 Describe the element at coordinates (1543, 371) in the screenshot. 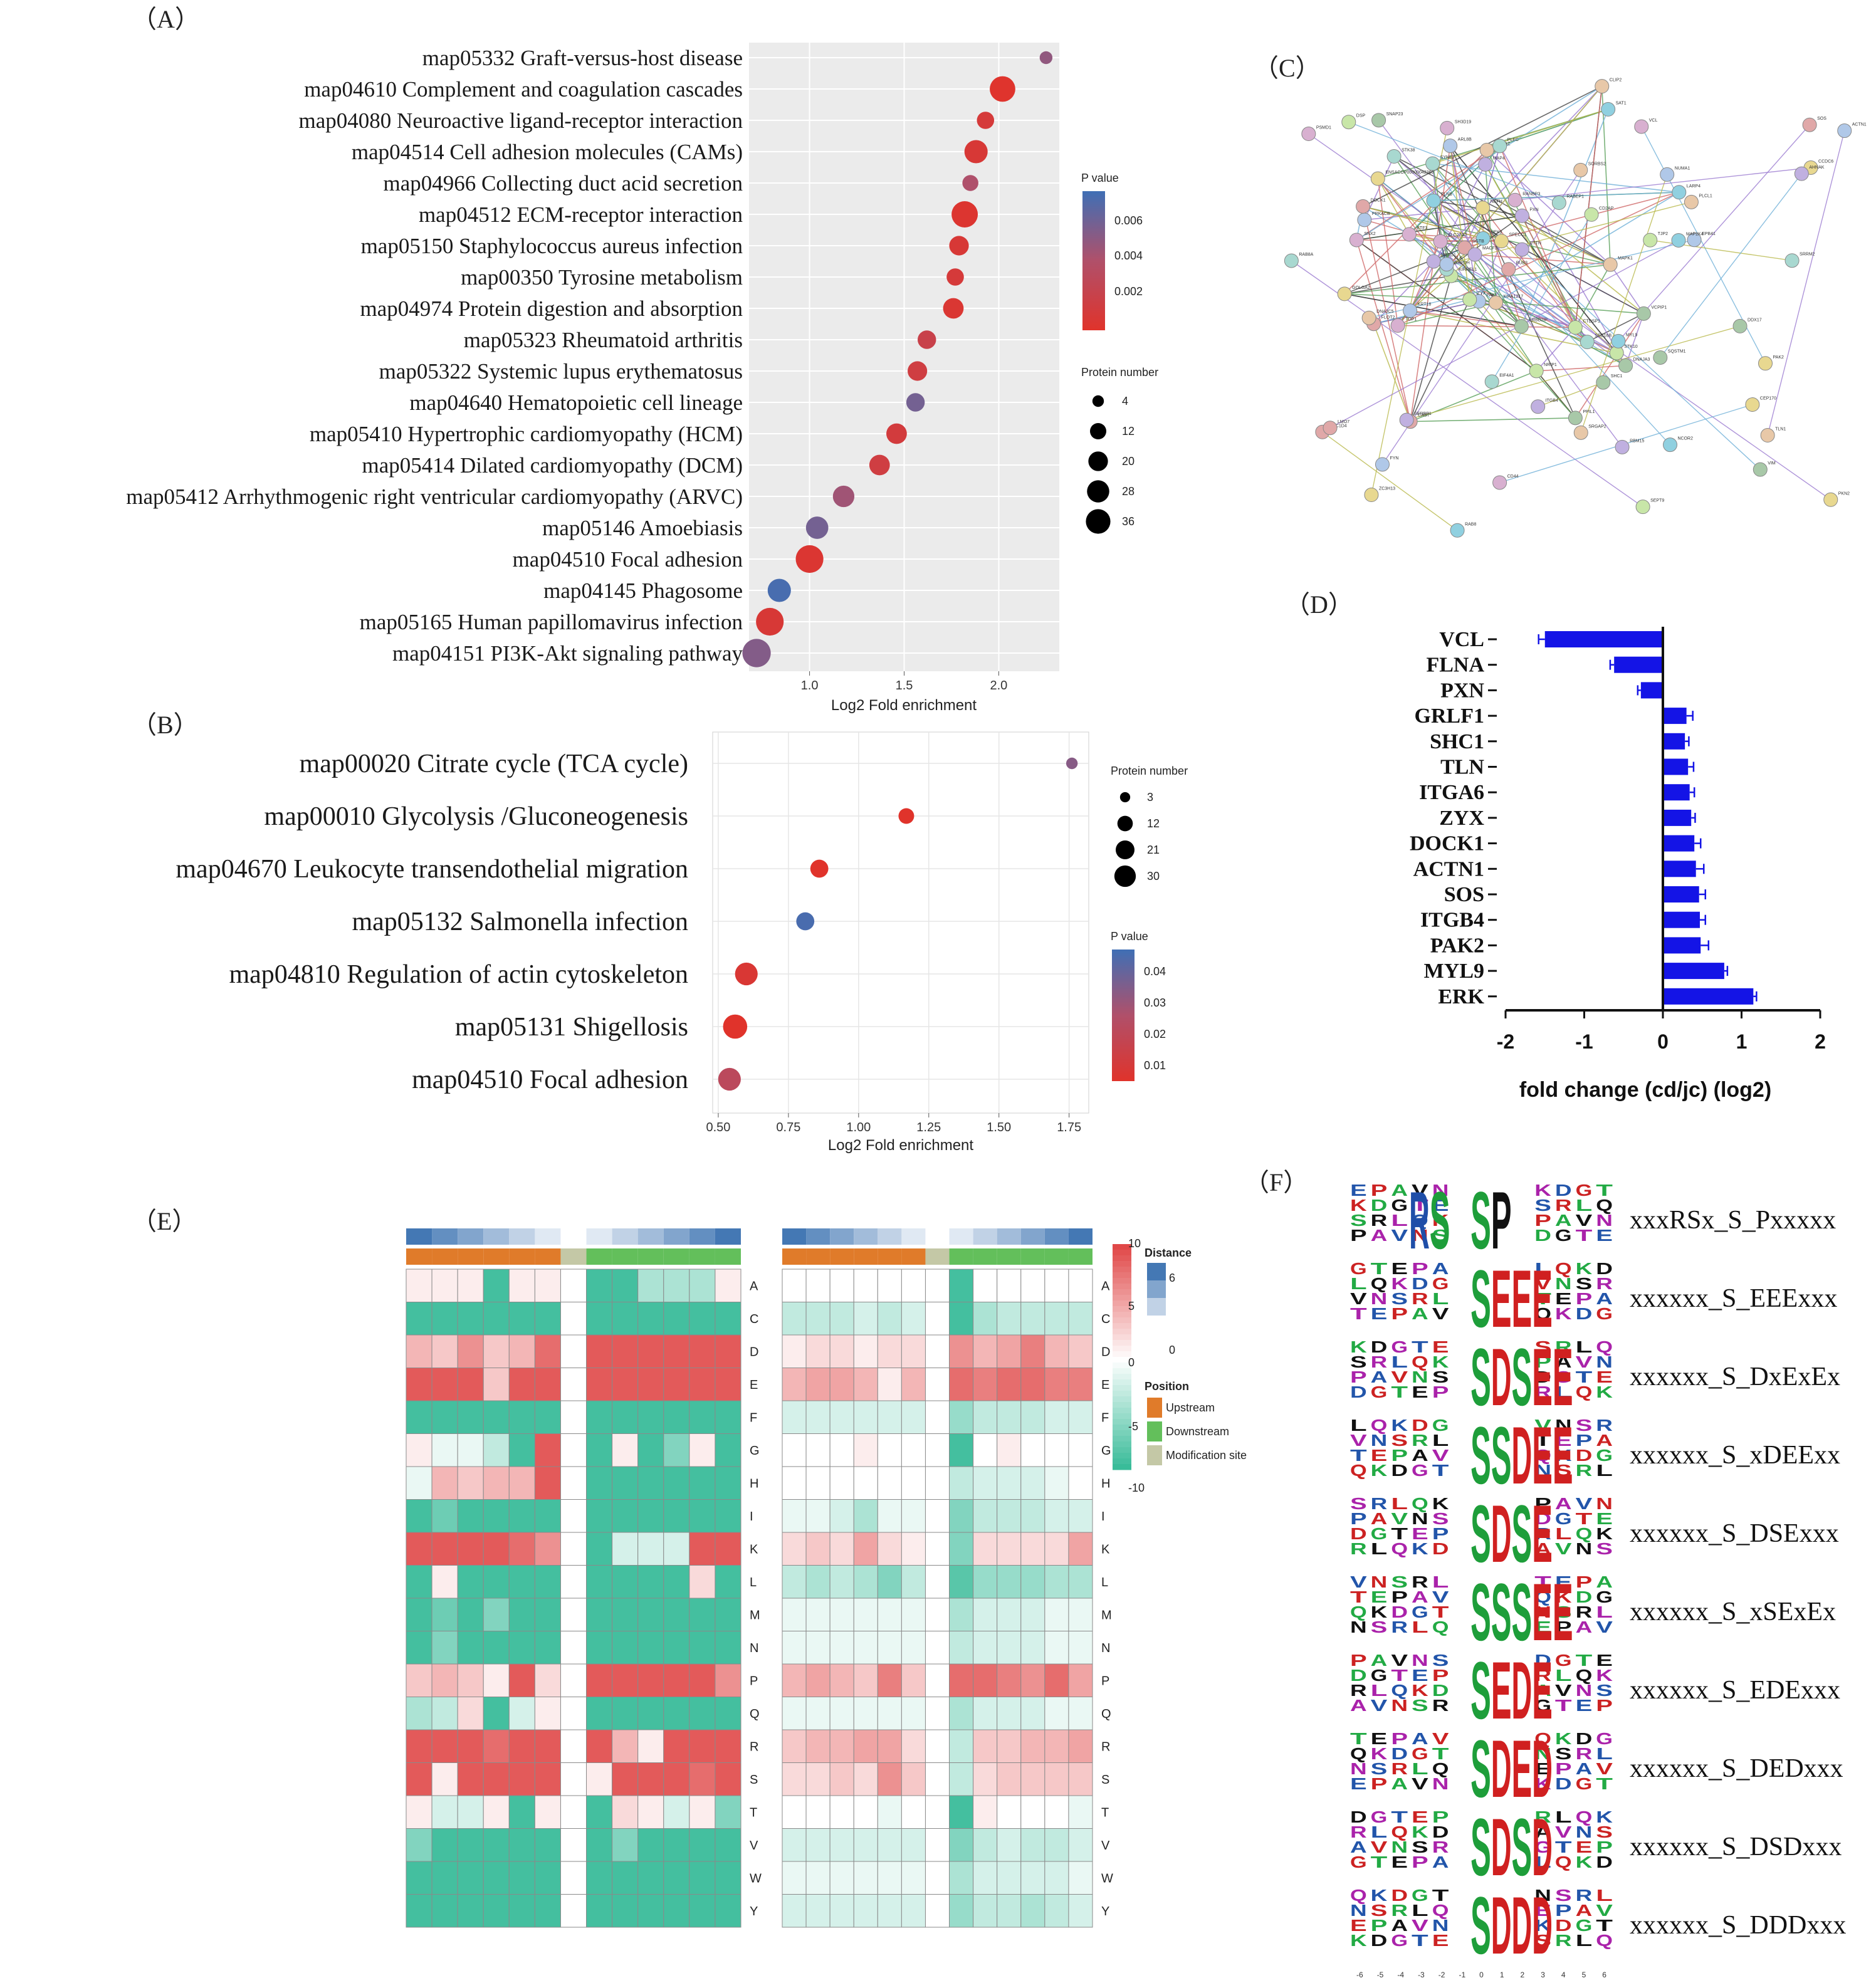

I see `panel-c-node: NRIP1` at that location.